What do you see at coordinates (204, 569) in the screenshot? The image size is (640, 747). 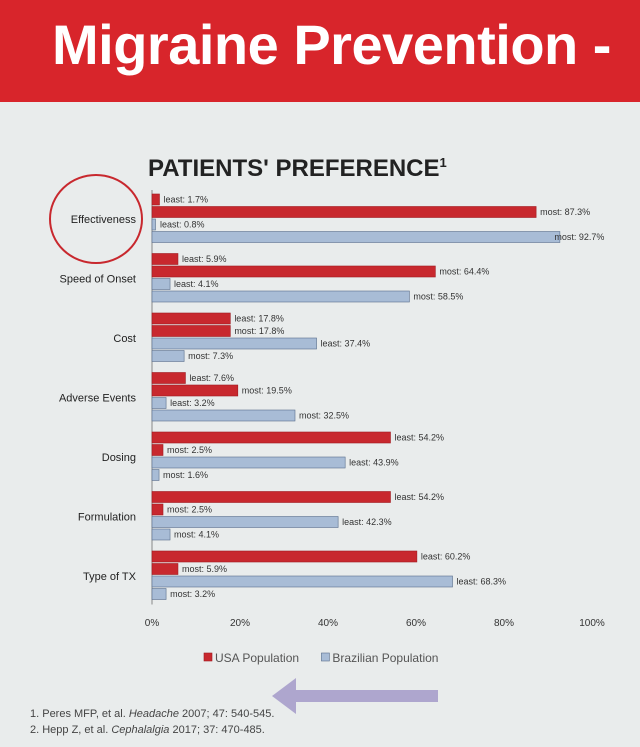 I see `data-label: most: 5.9%` at bounding box center [204, 569].